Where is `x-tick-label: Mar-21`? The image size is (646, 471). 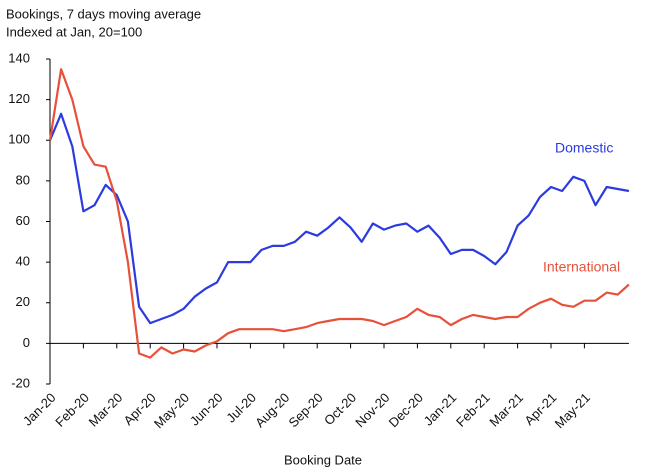
x-tick-label: Mar-21 is located at coordinates (506, 410).